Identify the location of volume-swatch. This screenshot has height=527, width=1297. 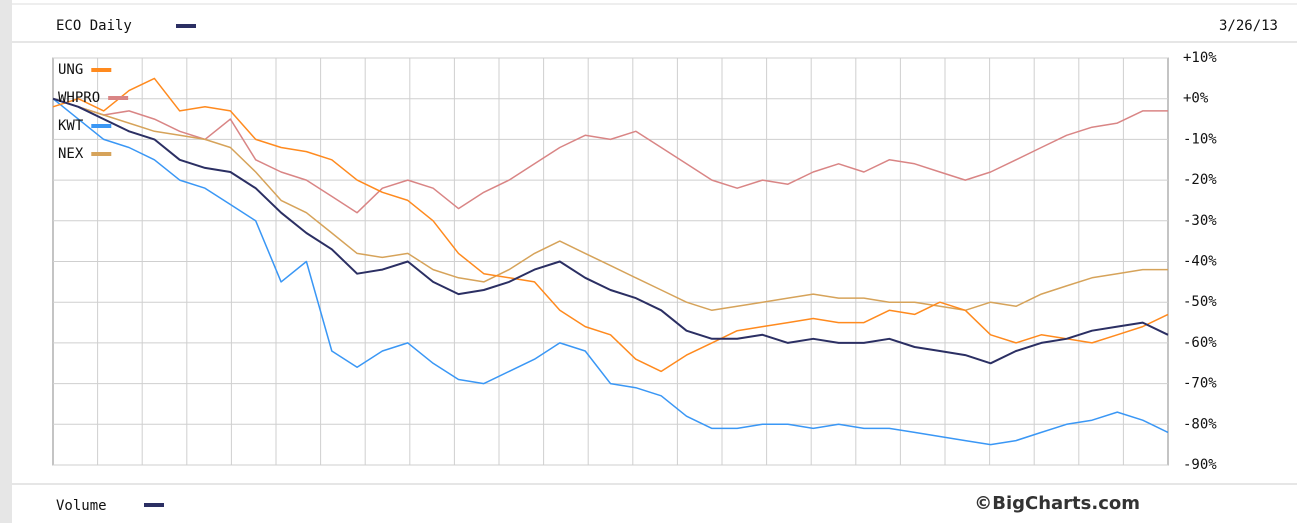
(154, 505).